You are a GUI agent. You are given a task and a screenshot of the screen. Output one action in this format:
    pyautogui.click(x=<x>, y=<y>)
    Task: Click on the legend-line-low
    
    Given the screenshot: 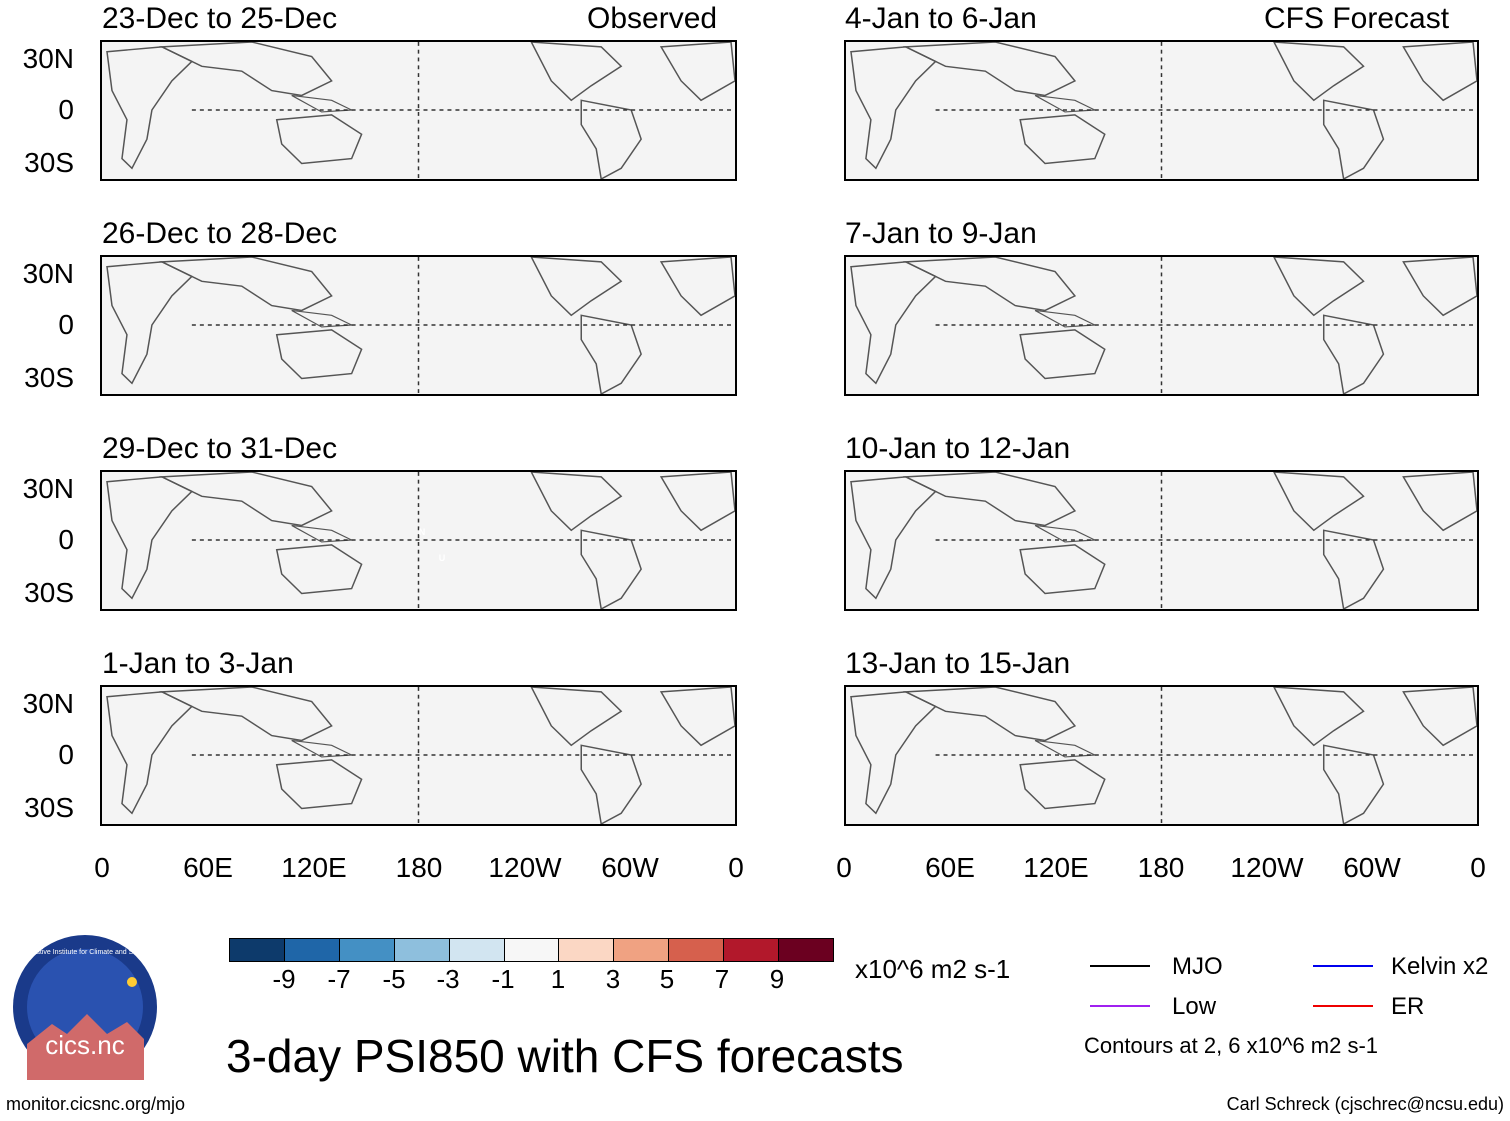 What is the action you would take?
    pyautogui.click(x=1120, y=1006)
    